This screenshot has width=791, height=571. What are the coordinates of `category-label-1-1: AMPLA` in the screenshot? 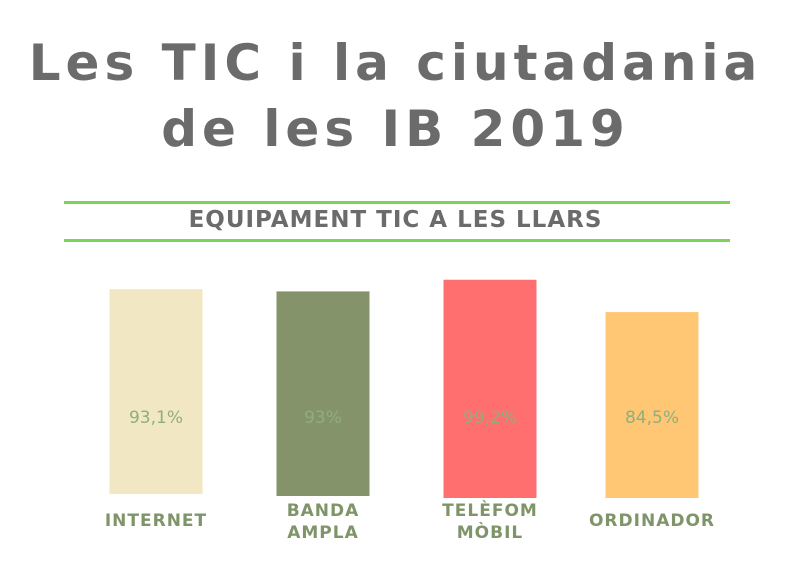 It's located at (323, 533).